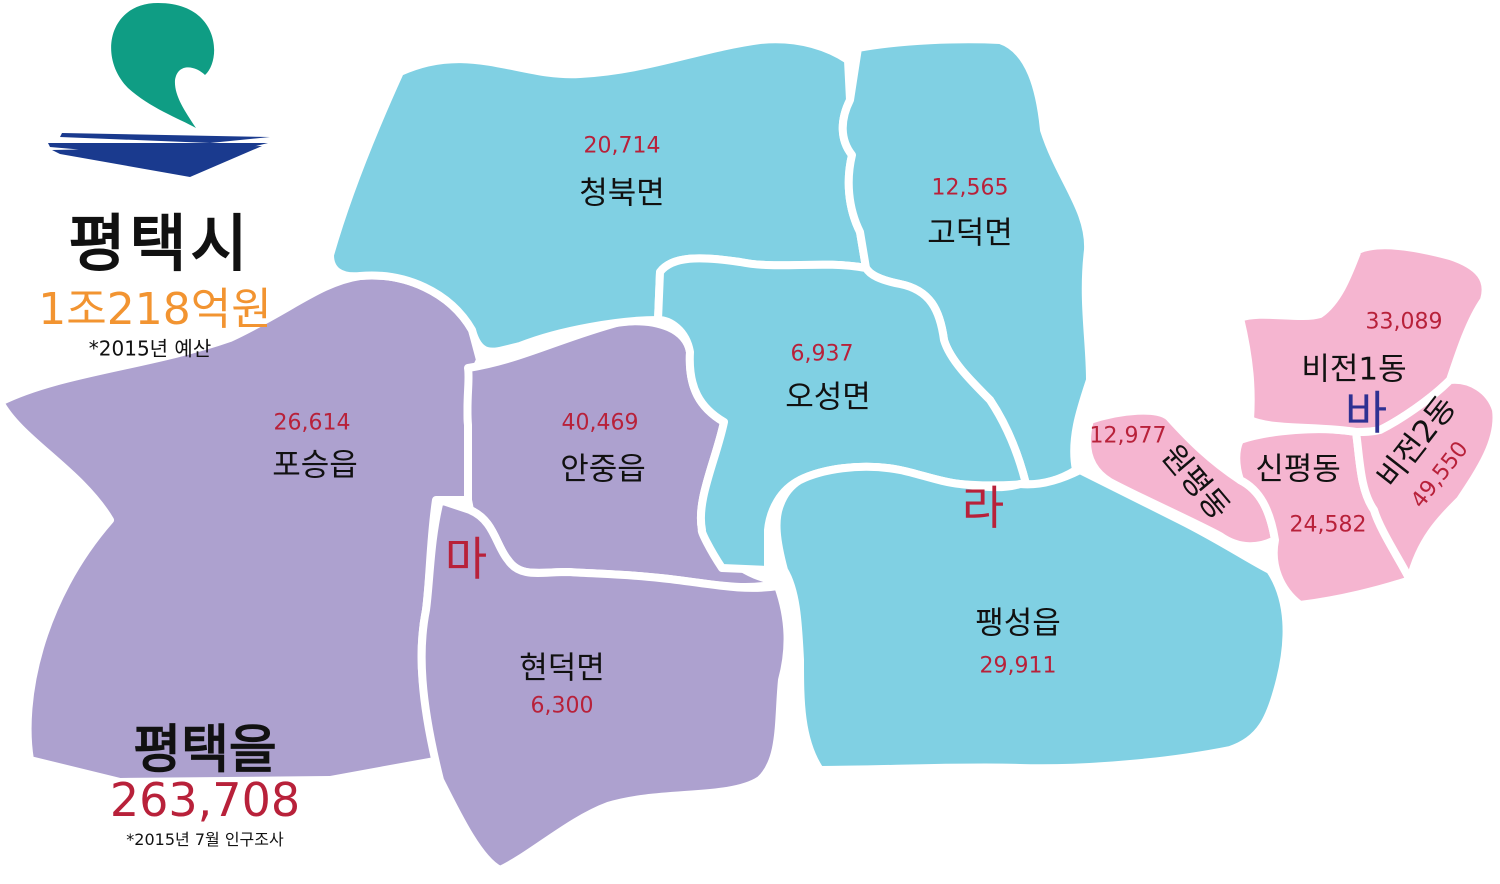  What do you see at coordinates (600, 423) in the screenshot?
I see `population-anjung: 40,469` at bounding box center [600, 423].